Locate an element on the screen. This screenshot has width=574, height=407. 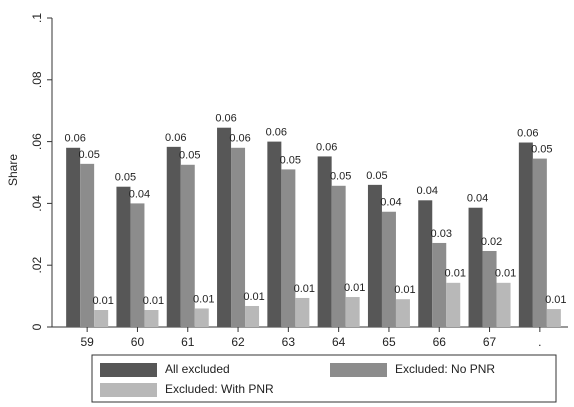
y-axis-title: Share is located at coordinates (13, 170).